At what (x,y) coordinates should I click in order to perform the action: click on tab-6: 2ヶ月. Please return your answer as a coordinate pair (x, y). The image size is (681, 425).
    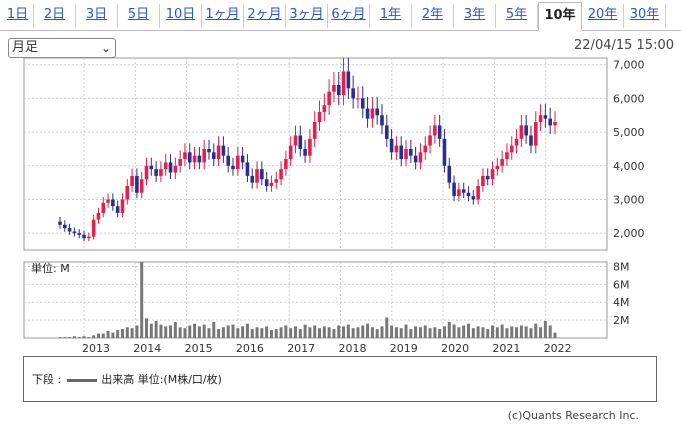
    Looking at the image, I should click on (265, 16).